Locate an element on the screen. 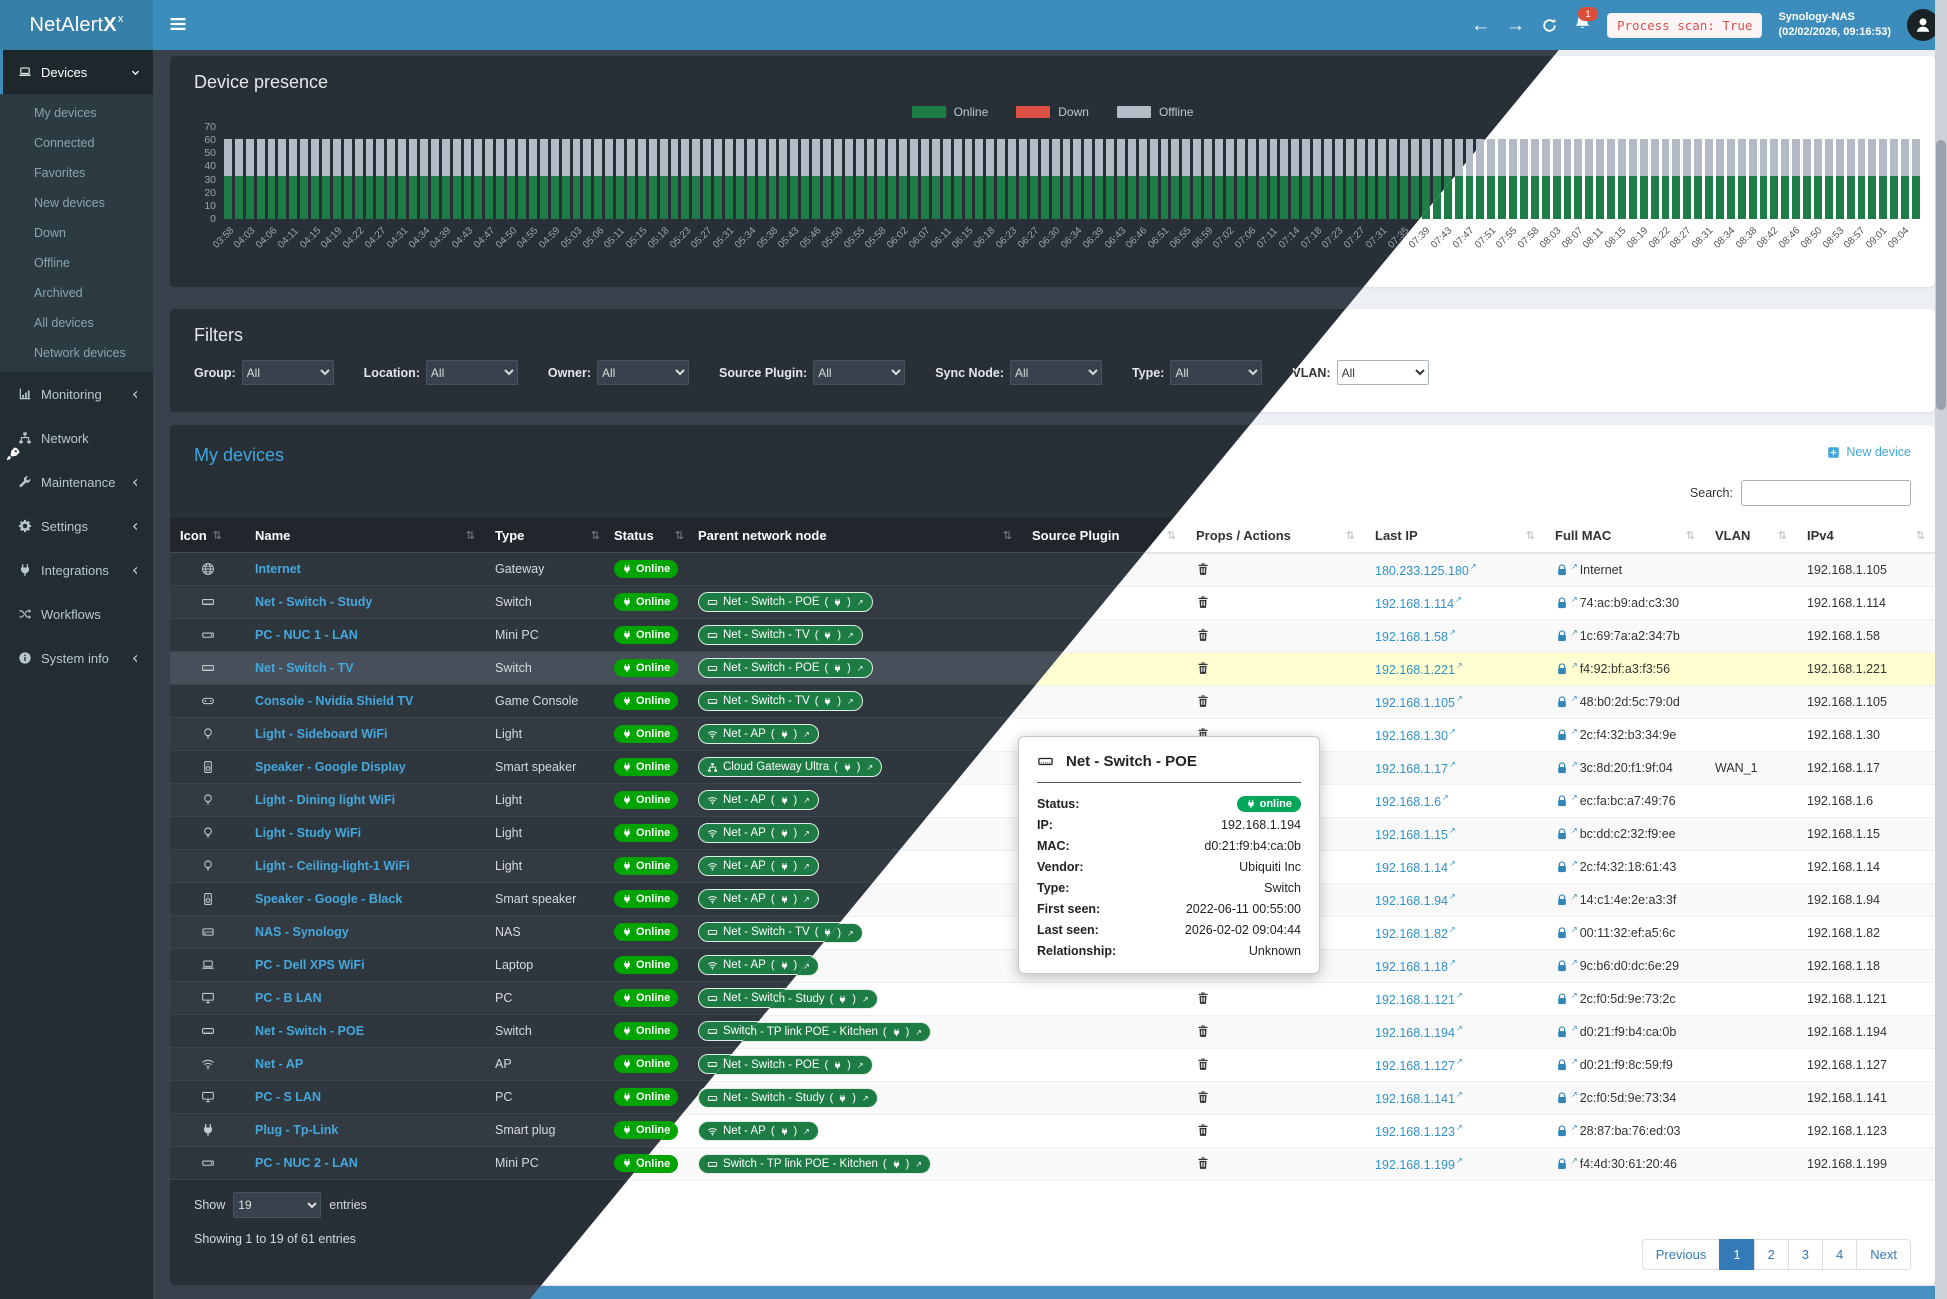 This screenshot has width=1947, height=1299. sidebar-item-network: Network is located at coordinates (76, 438).